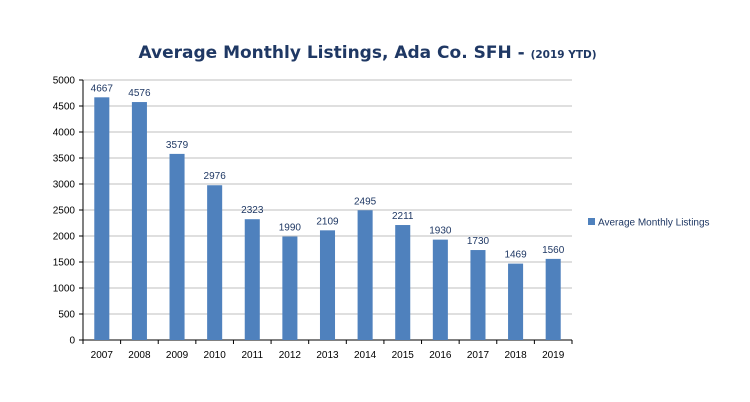  I want to click on x-tick-label: 2015, so click(403, 355).